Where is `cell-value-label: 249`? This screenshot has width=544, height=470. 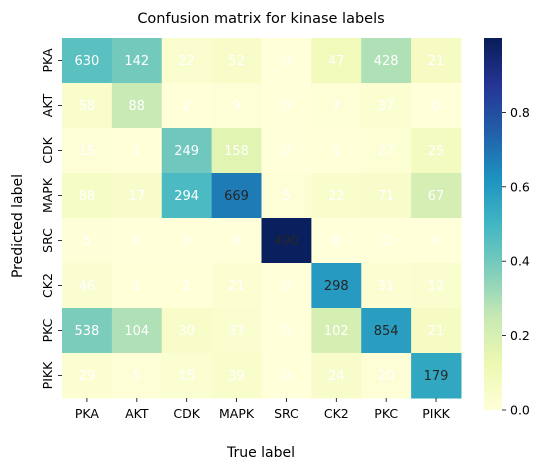 cell-value-label: 249 is located at coordinates (186, 151).